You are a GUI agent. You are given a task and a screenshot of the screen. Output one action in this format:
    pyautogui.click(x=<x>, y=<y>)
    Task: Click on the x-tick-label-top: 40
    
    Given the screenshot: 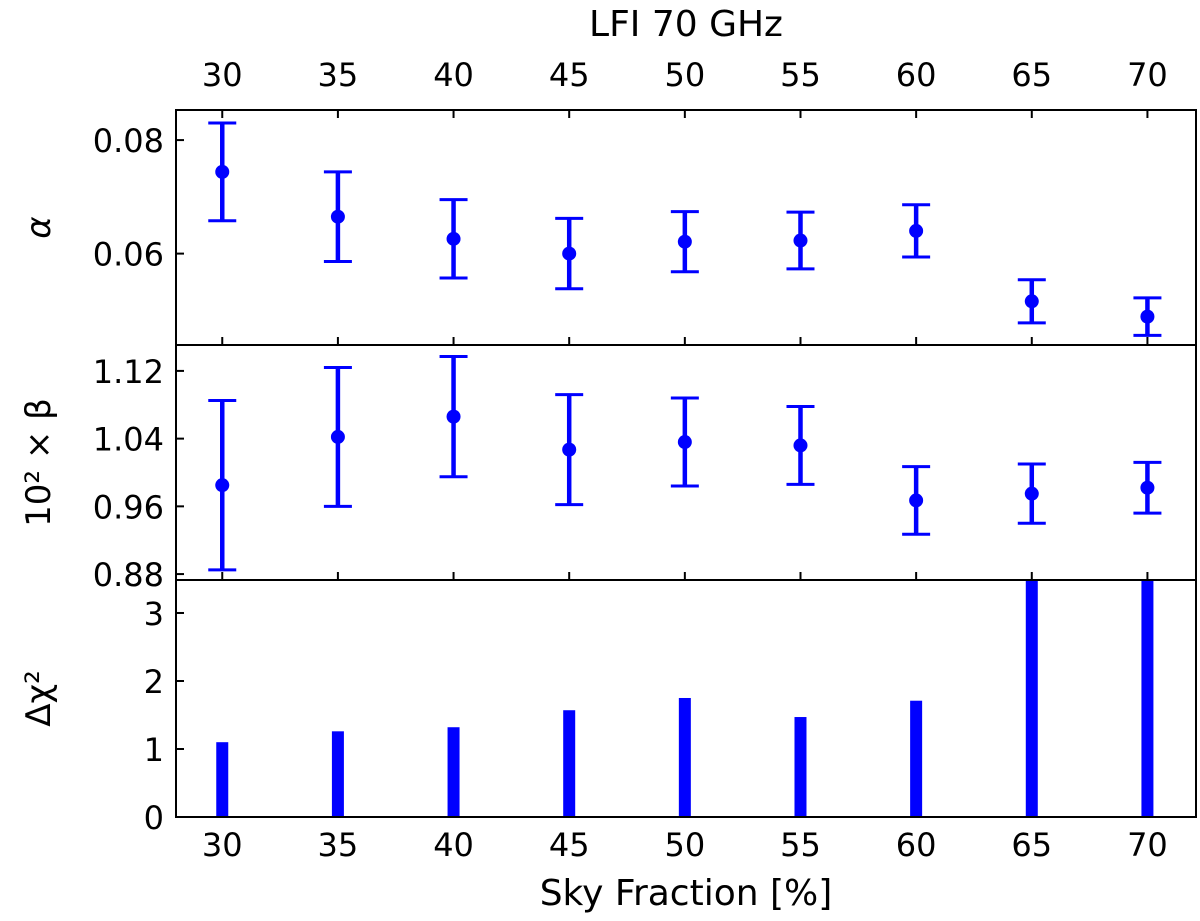 What is the action you would take?
    pyautogui.click(x=453, y=75)
    